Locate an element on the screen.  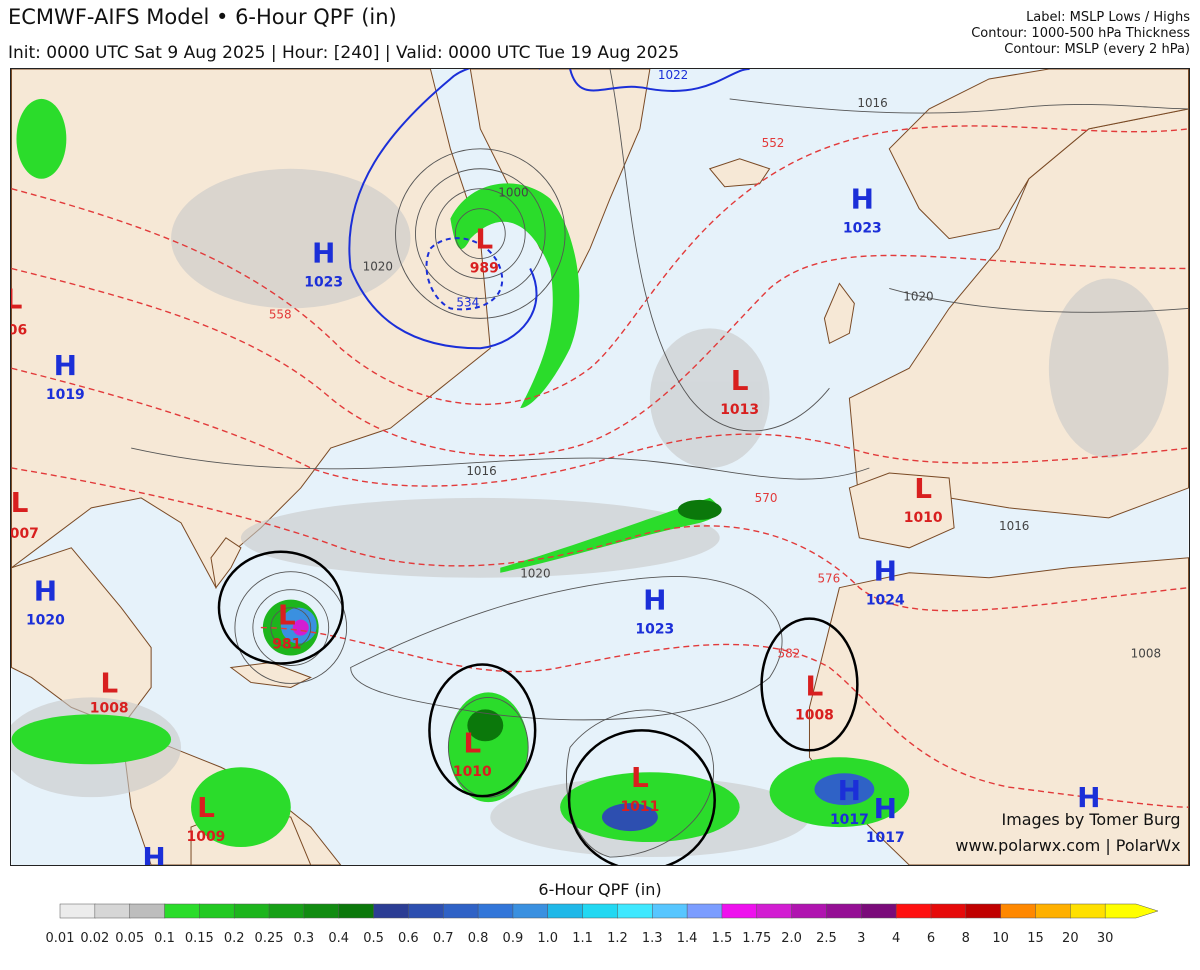
pressure-center-h-1017-a: H 1017 is located at coordinates (849, 801).